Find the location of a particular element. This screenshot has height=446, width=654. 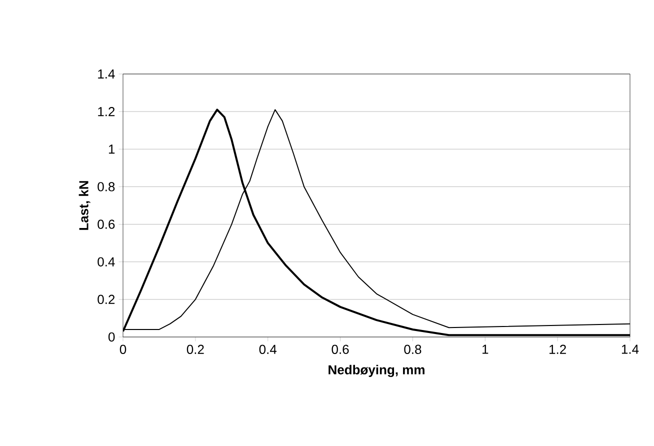

y-tick-label: 0.2 is located at coordinates (106, 299).